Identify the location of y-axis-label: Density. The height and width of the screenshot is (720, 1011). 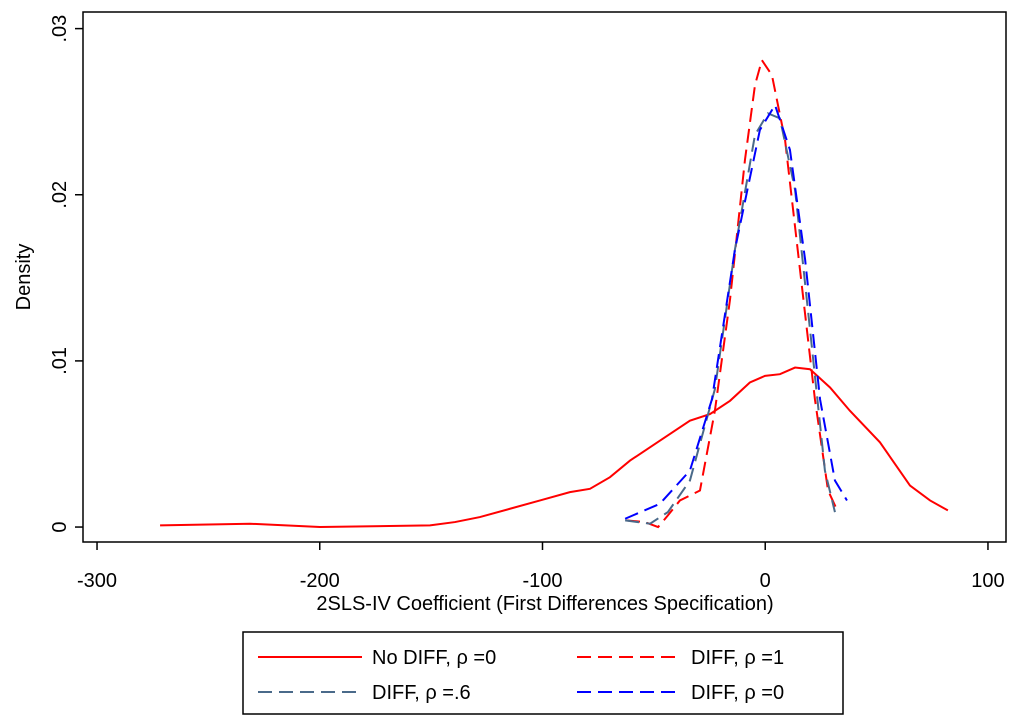
(24, 277).